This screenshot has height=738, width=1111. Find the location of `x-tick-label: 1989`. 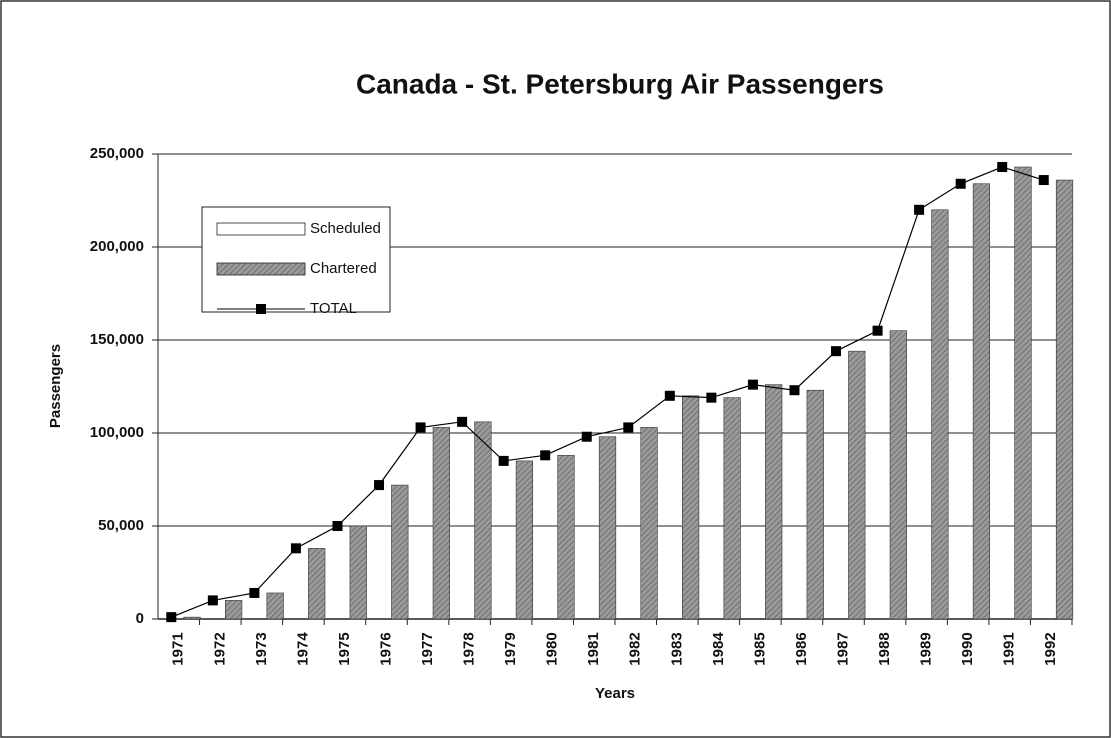

x-tick-label: 1989 is located at coordinates (926, 648).